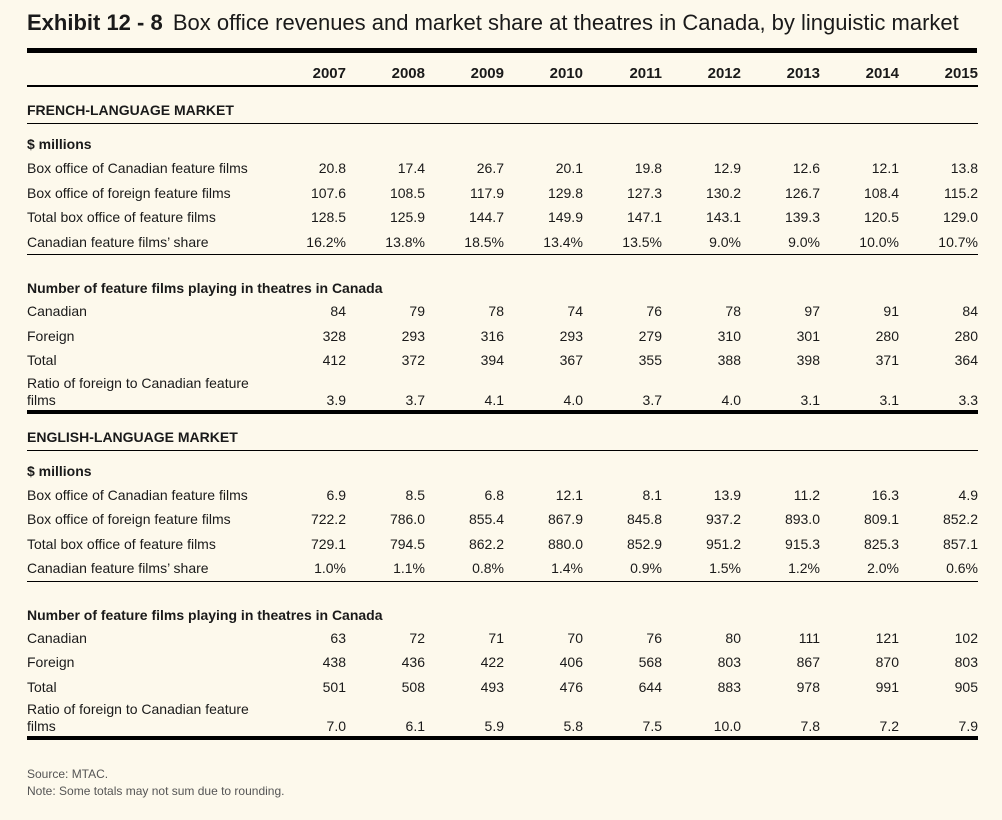  Describe the element at coordinates (137, 494) in the screenshot. I see `row-label: Box office of Canadian feature films` at that location.